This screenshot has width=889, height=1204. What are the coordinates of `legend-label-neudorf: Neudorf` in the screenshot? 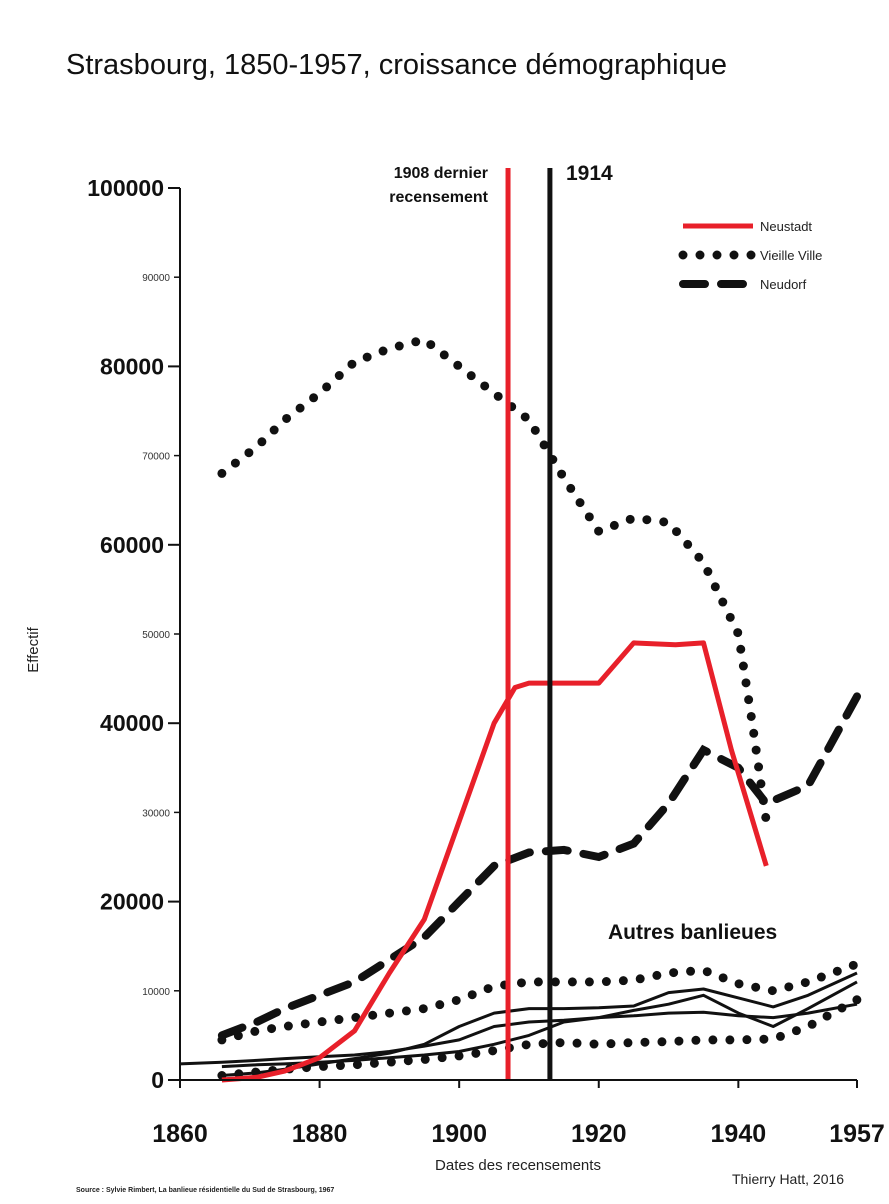 It's located at (783, 284).